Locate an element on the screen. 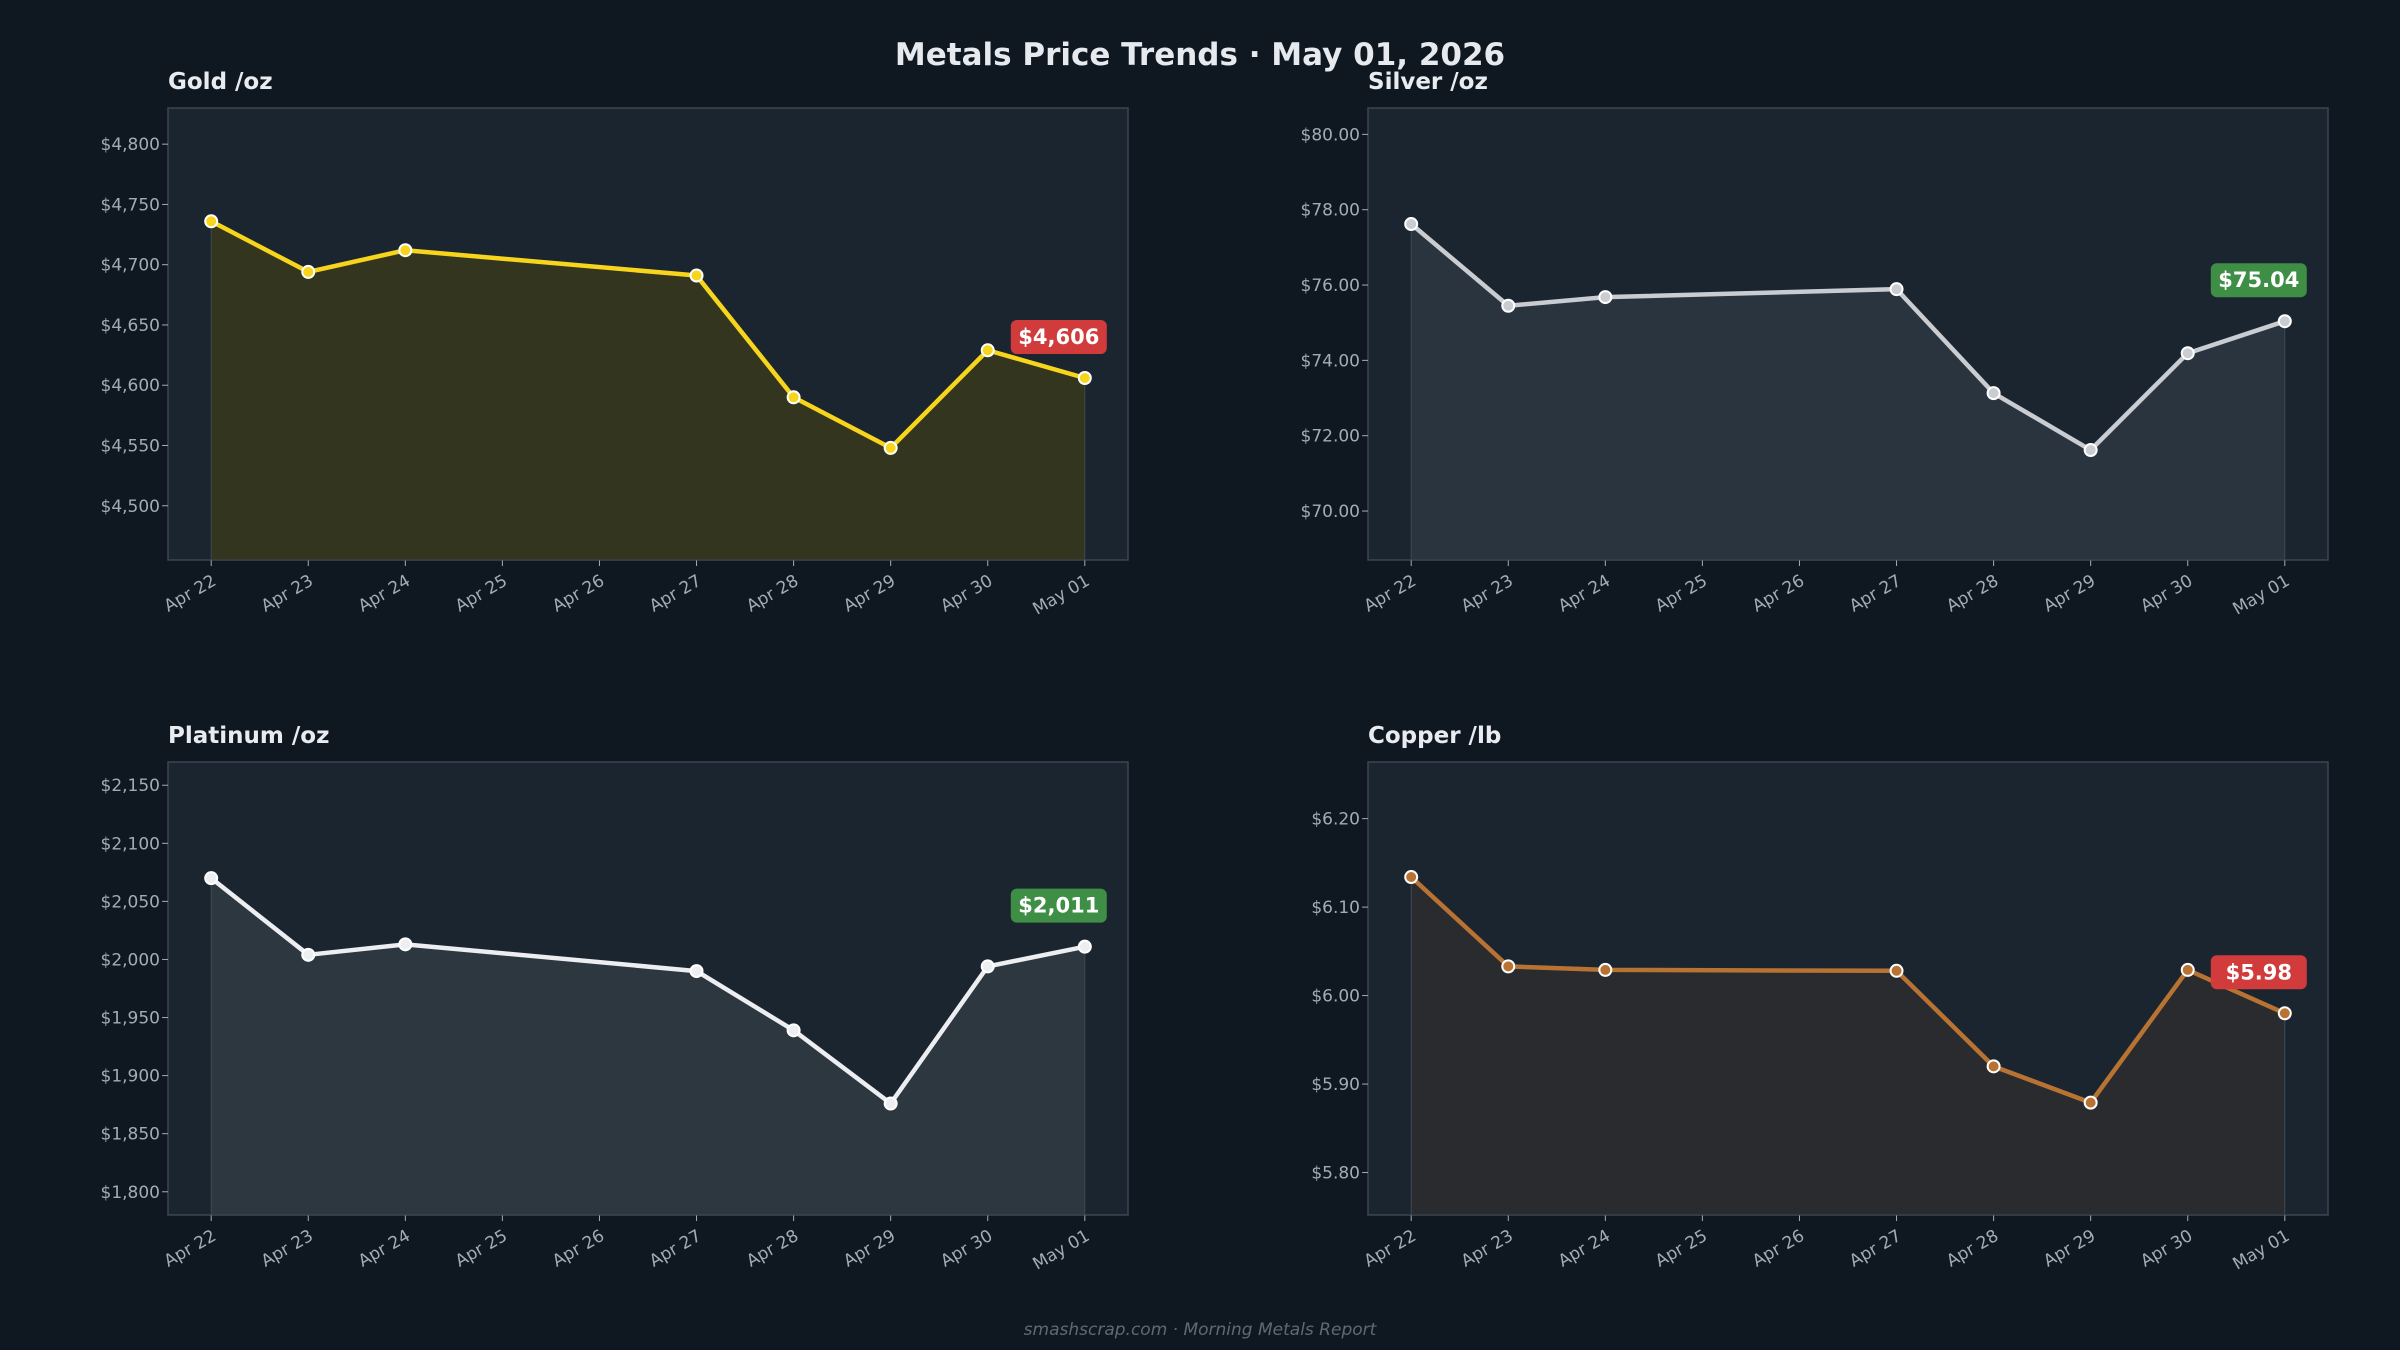 The image size is (2400, 1350). y-tick-label: $4,800 is located at coordinates (130, 145).